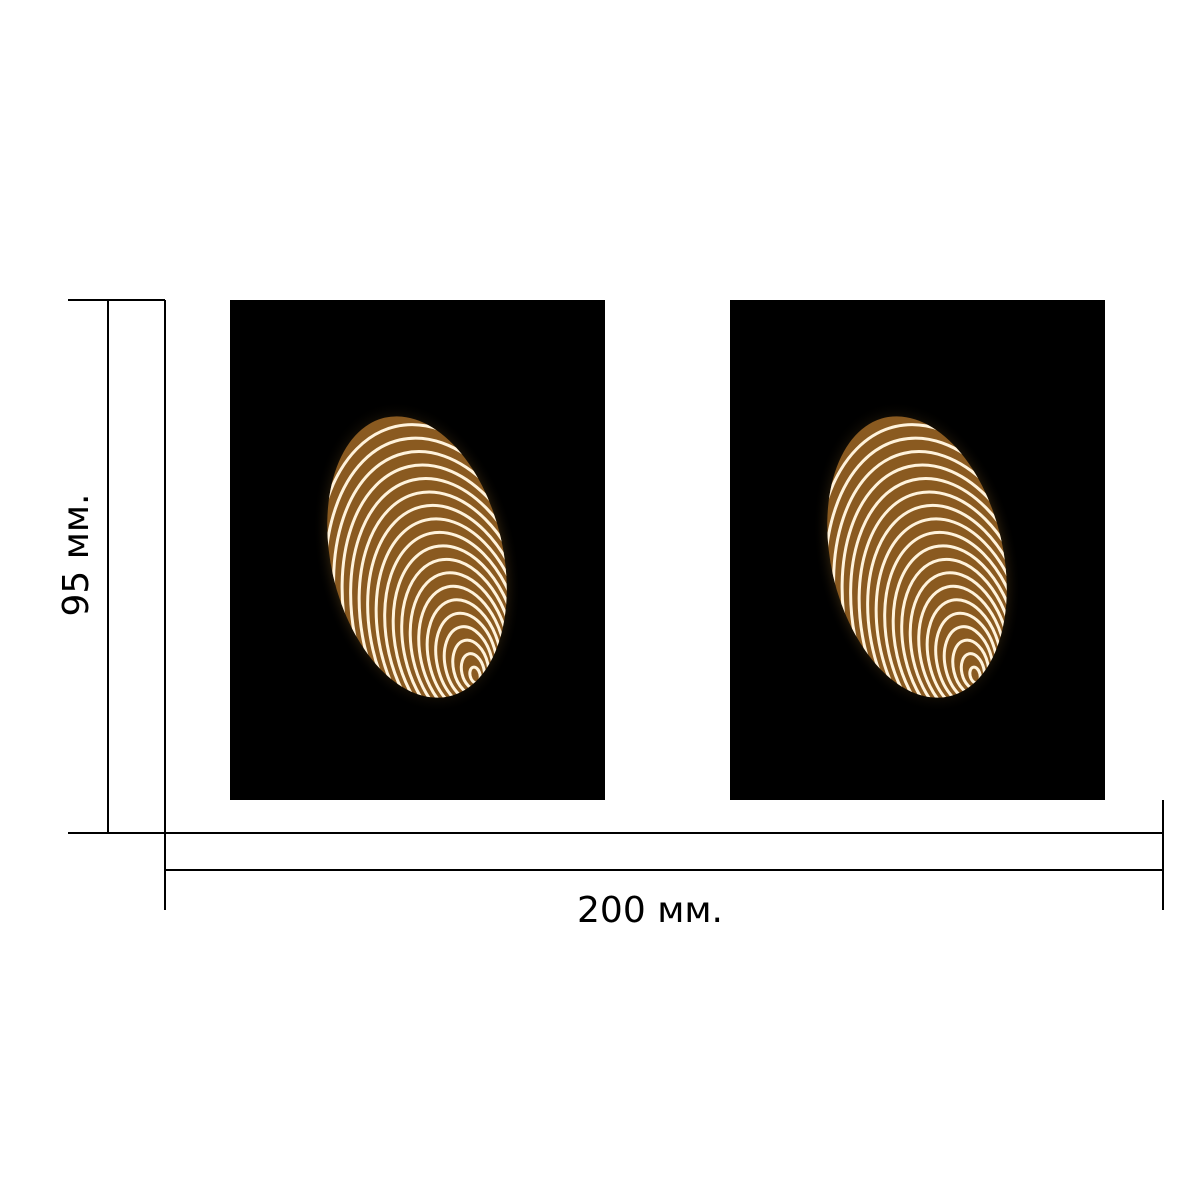 This screenshot has width=1200, height=1200. What do you see at coordinates (111, 566) in the screenshot?
I see `height-dimension: 95 мм.` at bounding box center [111, 566].